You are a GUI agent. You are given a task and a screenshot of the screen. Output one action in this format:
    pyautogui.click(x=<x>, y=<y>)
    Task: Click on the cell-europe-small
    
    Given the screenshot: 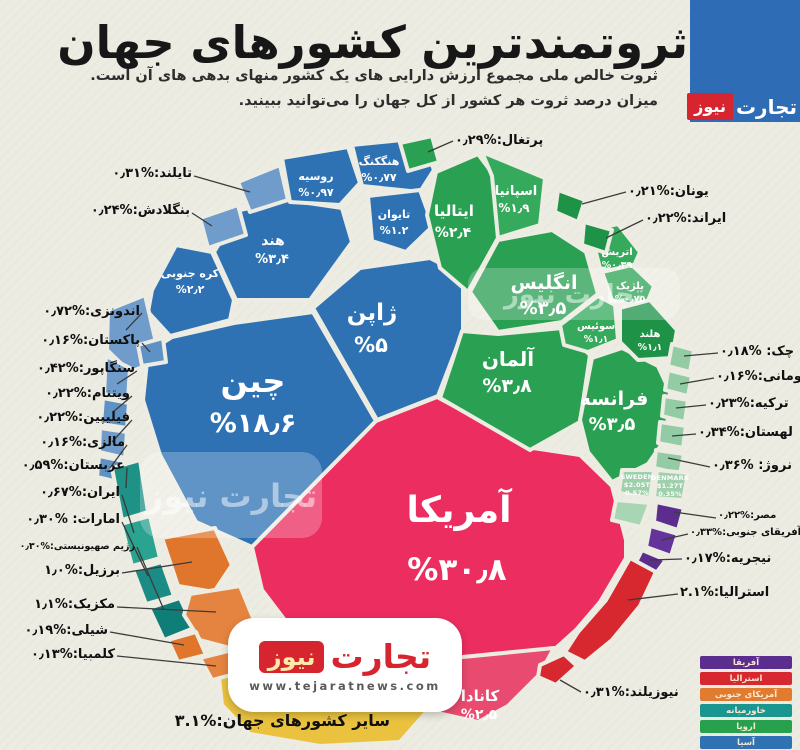 What is the action you would take?
    pyautogui.click(x=631, y=513)
    